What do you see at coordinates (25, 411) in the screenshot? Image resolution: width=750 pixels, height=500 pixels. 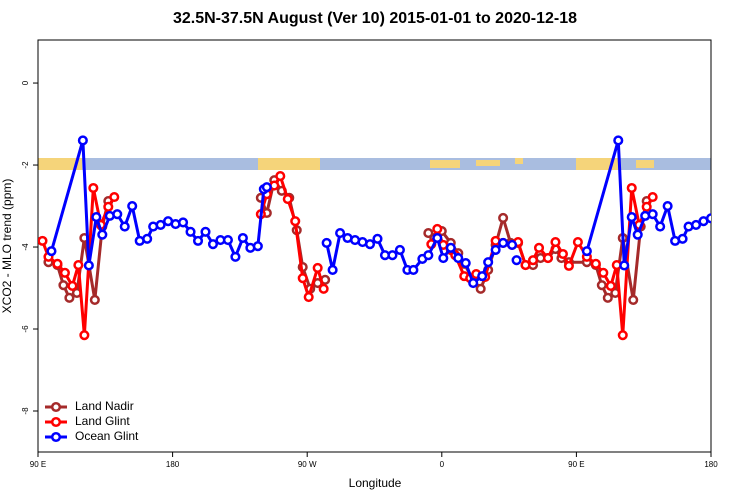 I see `y-tick-label: -8` at bounding box center [25, 411].